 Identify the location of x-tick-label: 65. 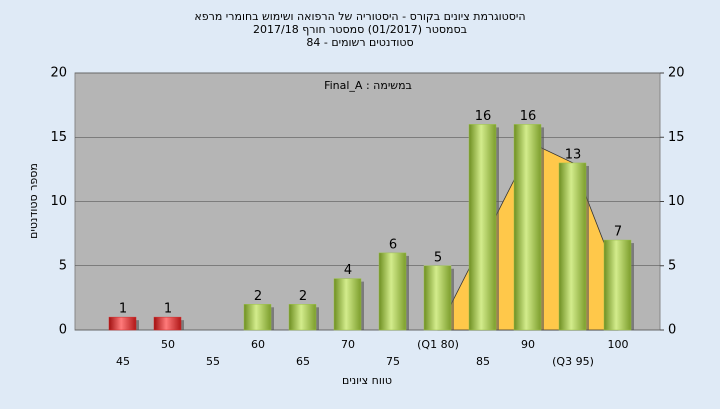
(303, 361).